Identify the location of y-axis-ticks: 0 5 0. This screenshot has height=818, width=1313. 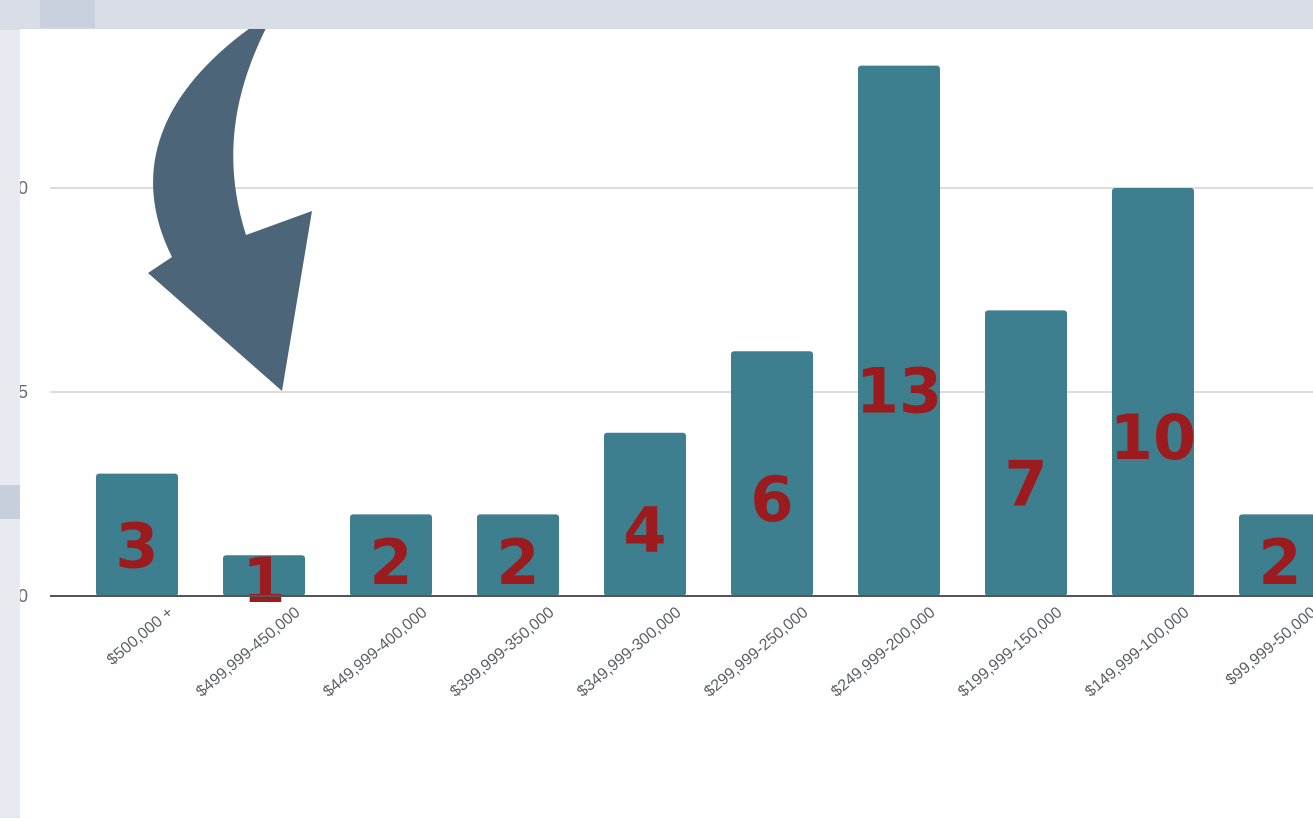
(24, 392).